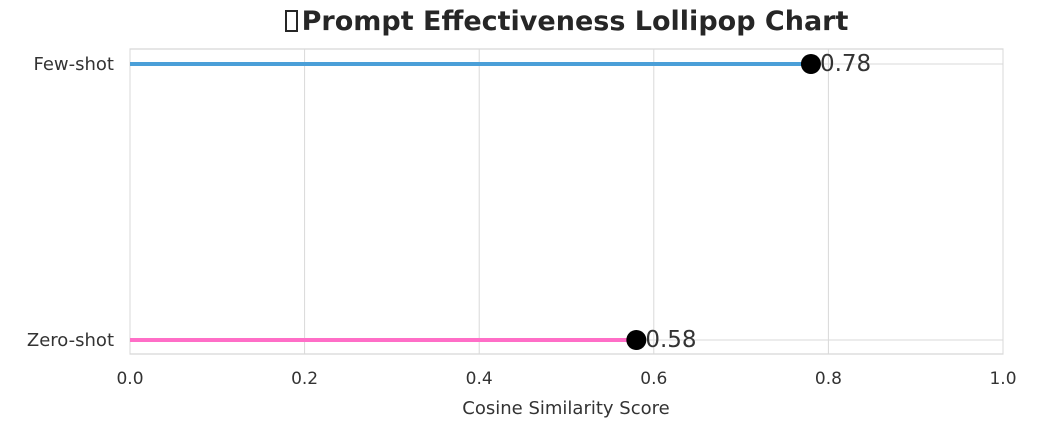 The image size is (1055, 435). What do you see at coordinates (1002, 379) in the screenshot?
I see `x-tick-label: 1.0` at bounding box center [1002, 379].